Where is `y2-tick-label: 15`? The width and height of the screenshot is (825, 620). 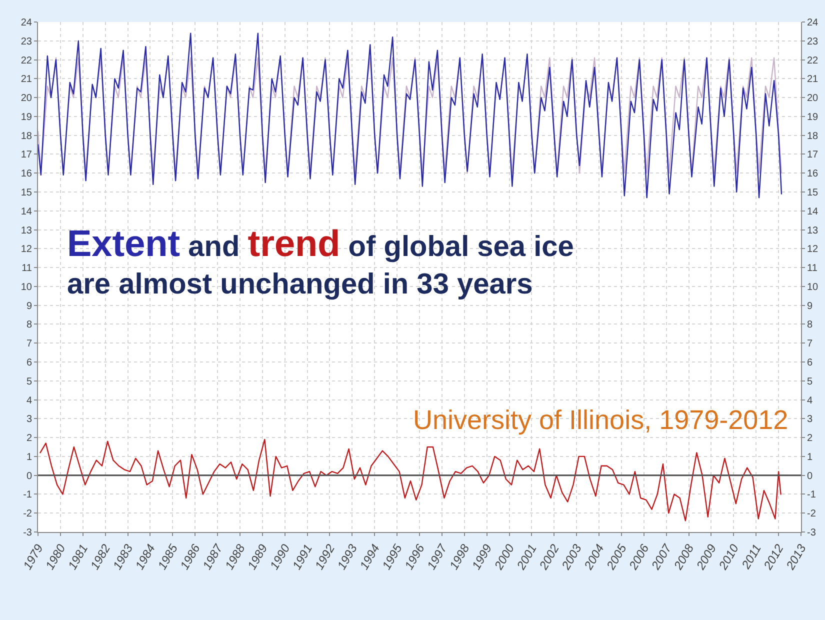 y2-tick-label: 15 is located at coordinates (813, 193).